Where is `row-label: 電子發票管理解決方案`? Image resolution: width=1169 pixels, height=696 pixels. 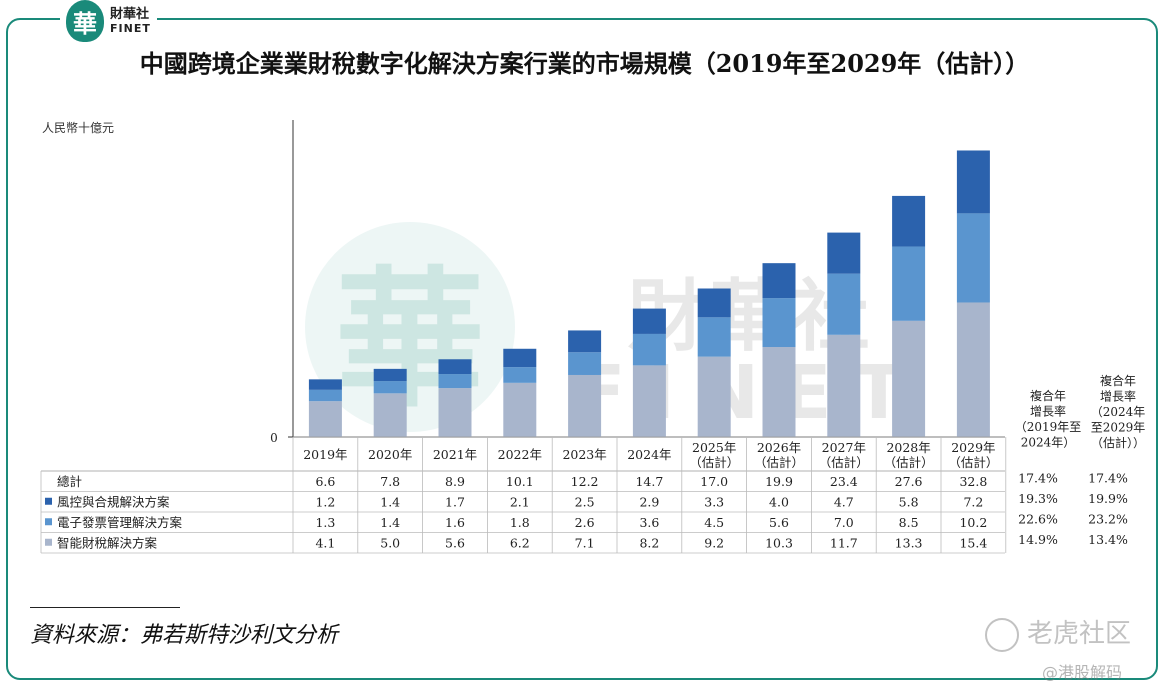 row-label: 電子發票管理解決方案 is located at coordinates (120, 522).